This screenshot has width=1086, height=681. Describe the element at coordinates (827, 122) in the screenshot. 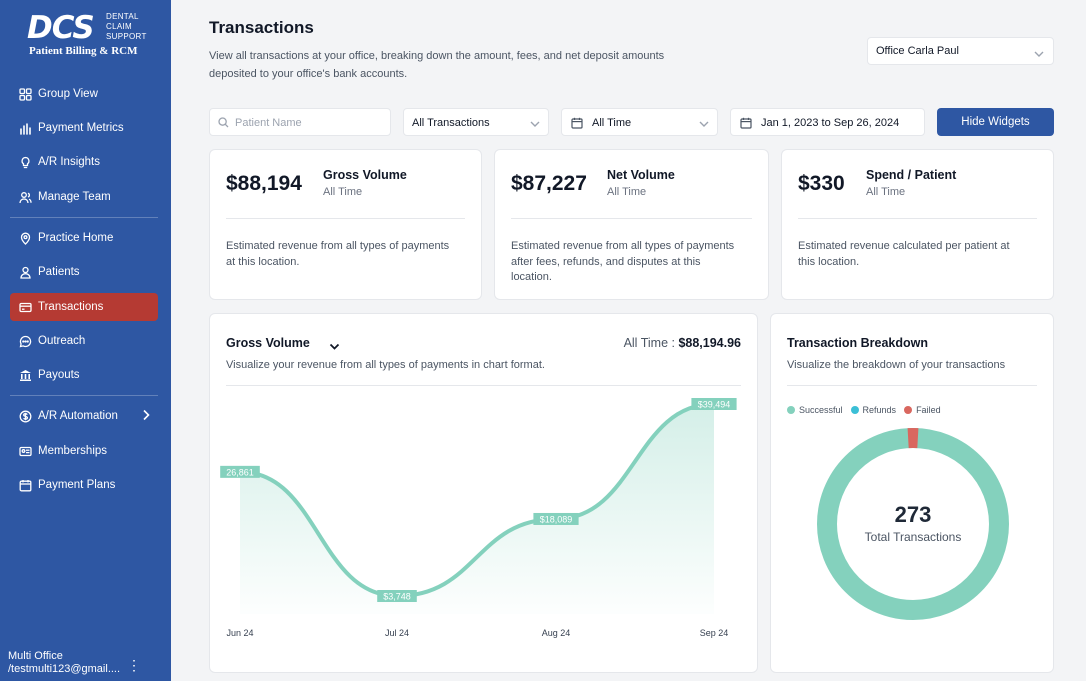

I see `date-range-picker: Jan 1, 2023 to Sep 26, 2024` at that location.